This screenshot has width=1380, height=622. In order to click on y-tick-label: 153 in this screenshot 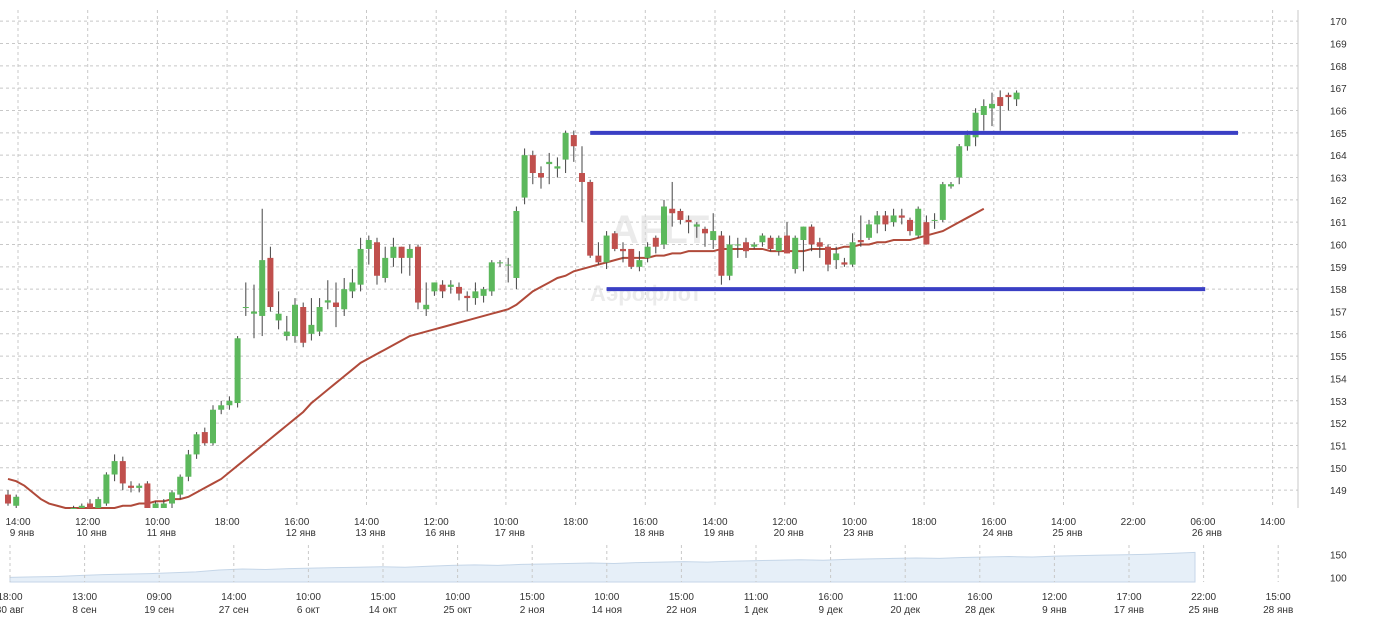, I will do `click(1338, 402)`.